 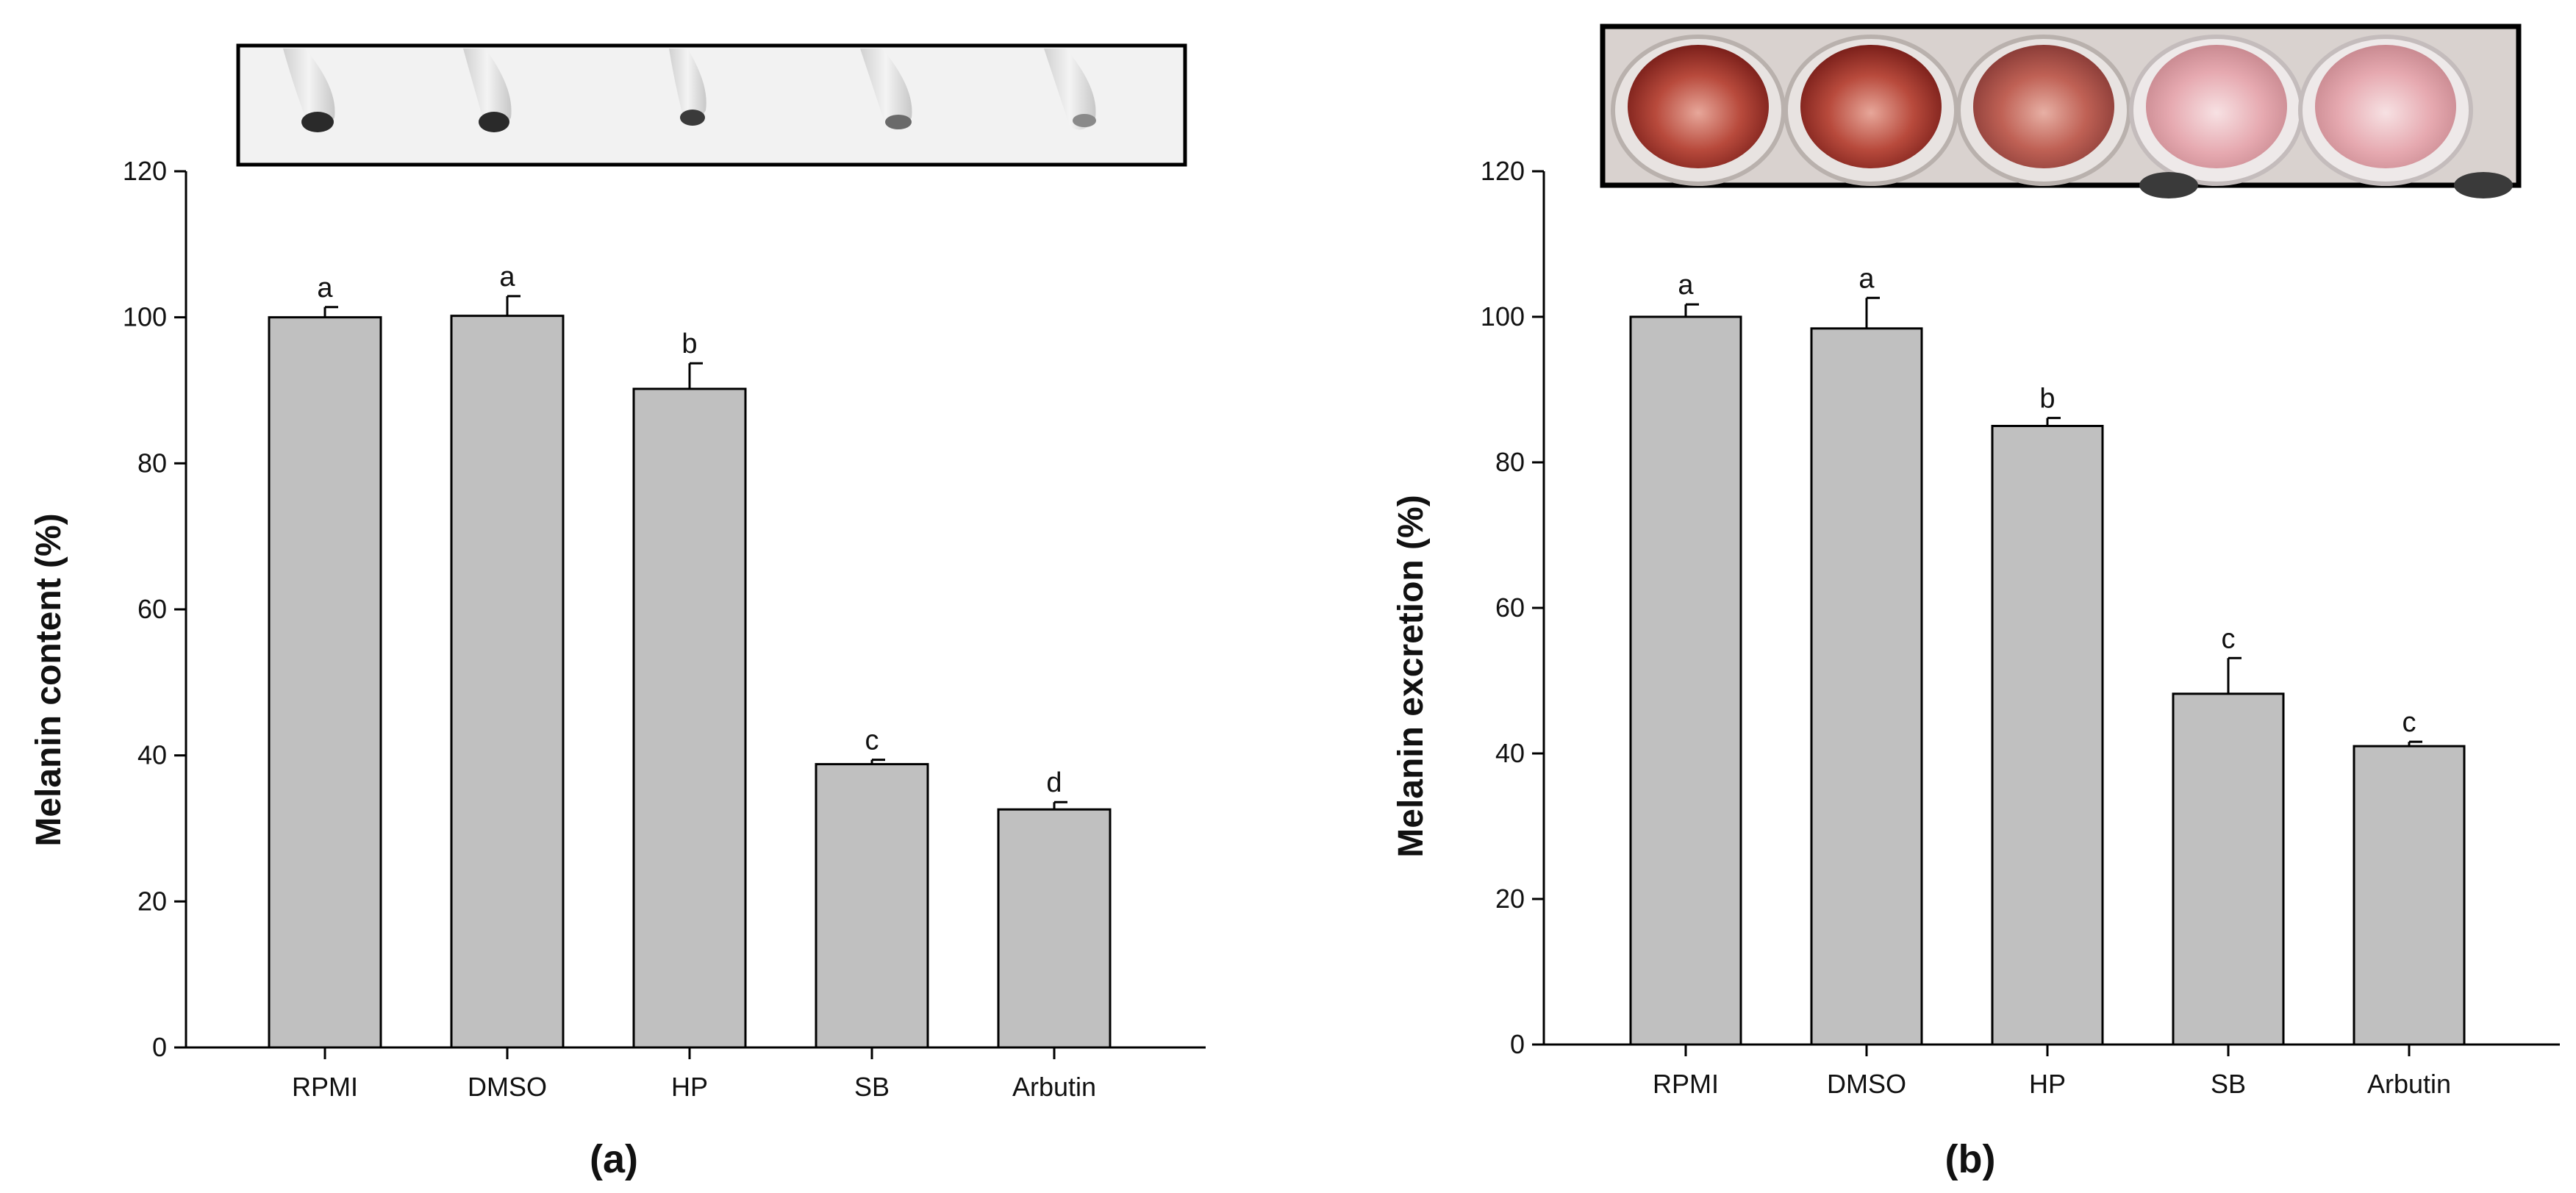 I want to click on panel-a-significance-letters: a a b c d, so click(x=689, y=530).